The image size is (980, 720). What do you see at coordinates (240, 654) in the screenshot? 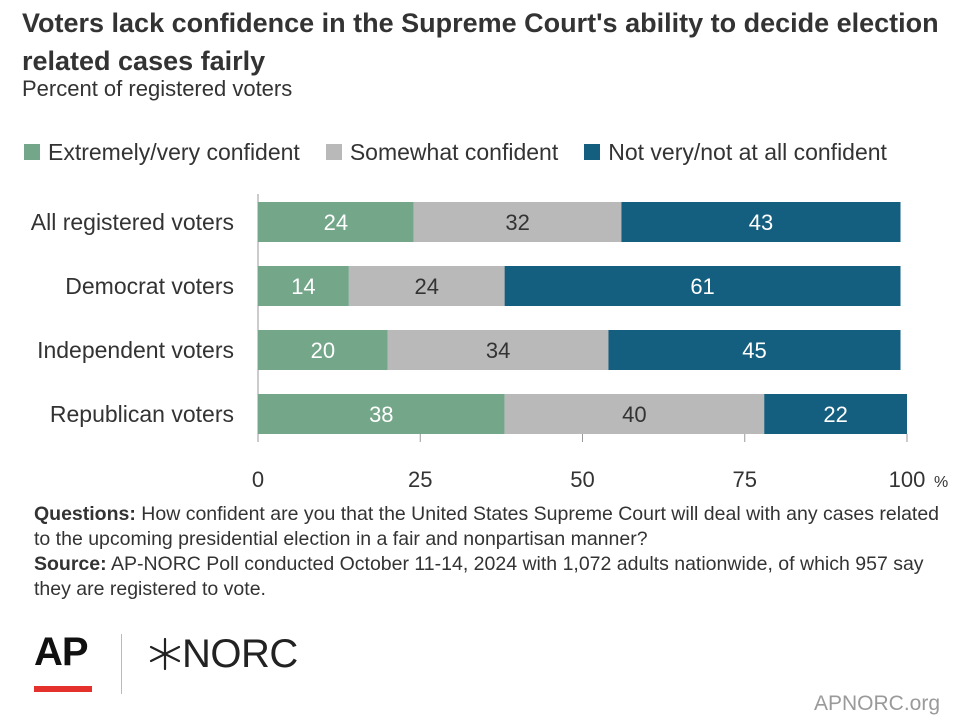
I see `norc-logo-text: NORC` at bounding box center [240, 654].